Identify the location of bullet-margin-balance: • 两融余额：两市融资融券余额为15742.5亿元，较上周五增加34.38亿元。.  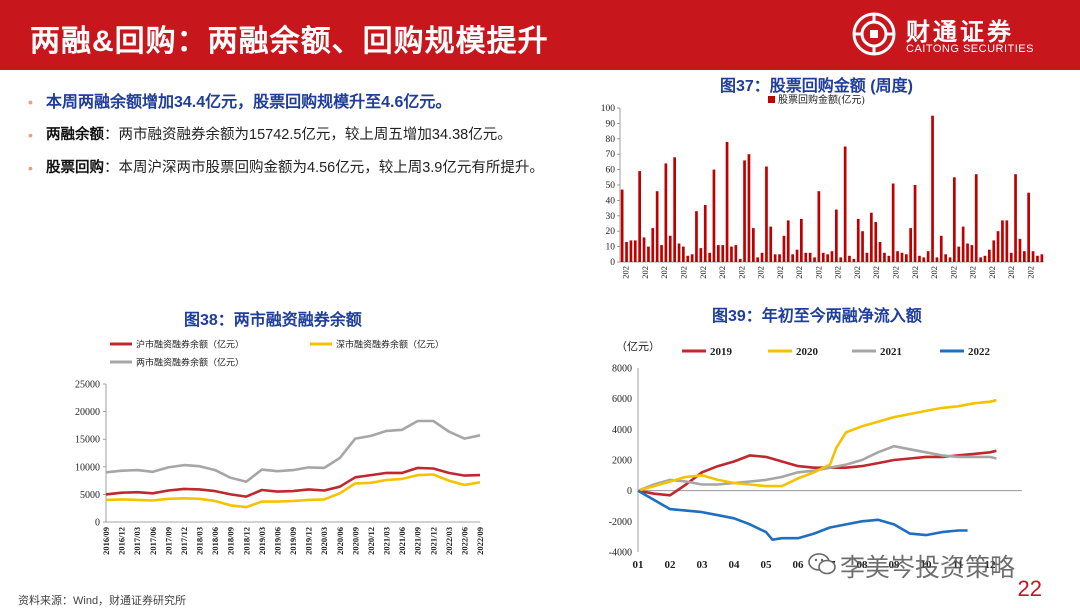
(286, 135).